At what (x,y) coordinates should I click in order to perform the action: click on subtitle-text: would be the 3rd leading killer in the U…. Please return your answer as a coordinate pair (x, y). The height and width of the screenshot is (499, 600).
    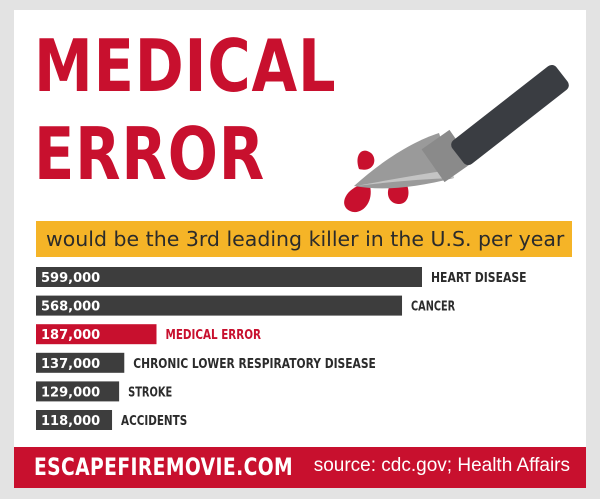
    Looking at the image, I should click on (305, 239).